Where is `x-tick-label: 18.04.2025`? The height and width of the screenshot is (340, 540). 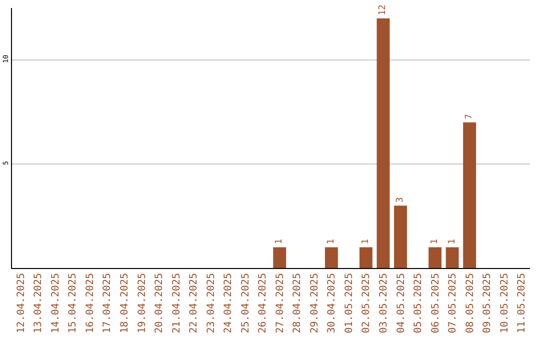
x-tick-label: 18.04.2025 is located at coordinates (124, 303).